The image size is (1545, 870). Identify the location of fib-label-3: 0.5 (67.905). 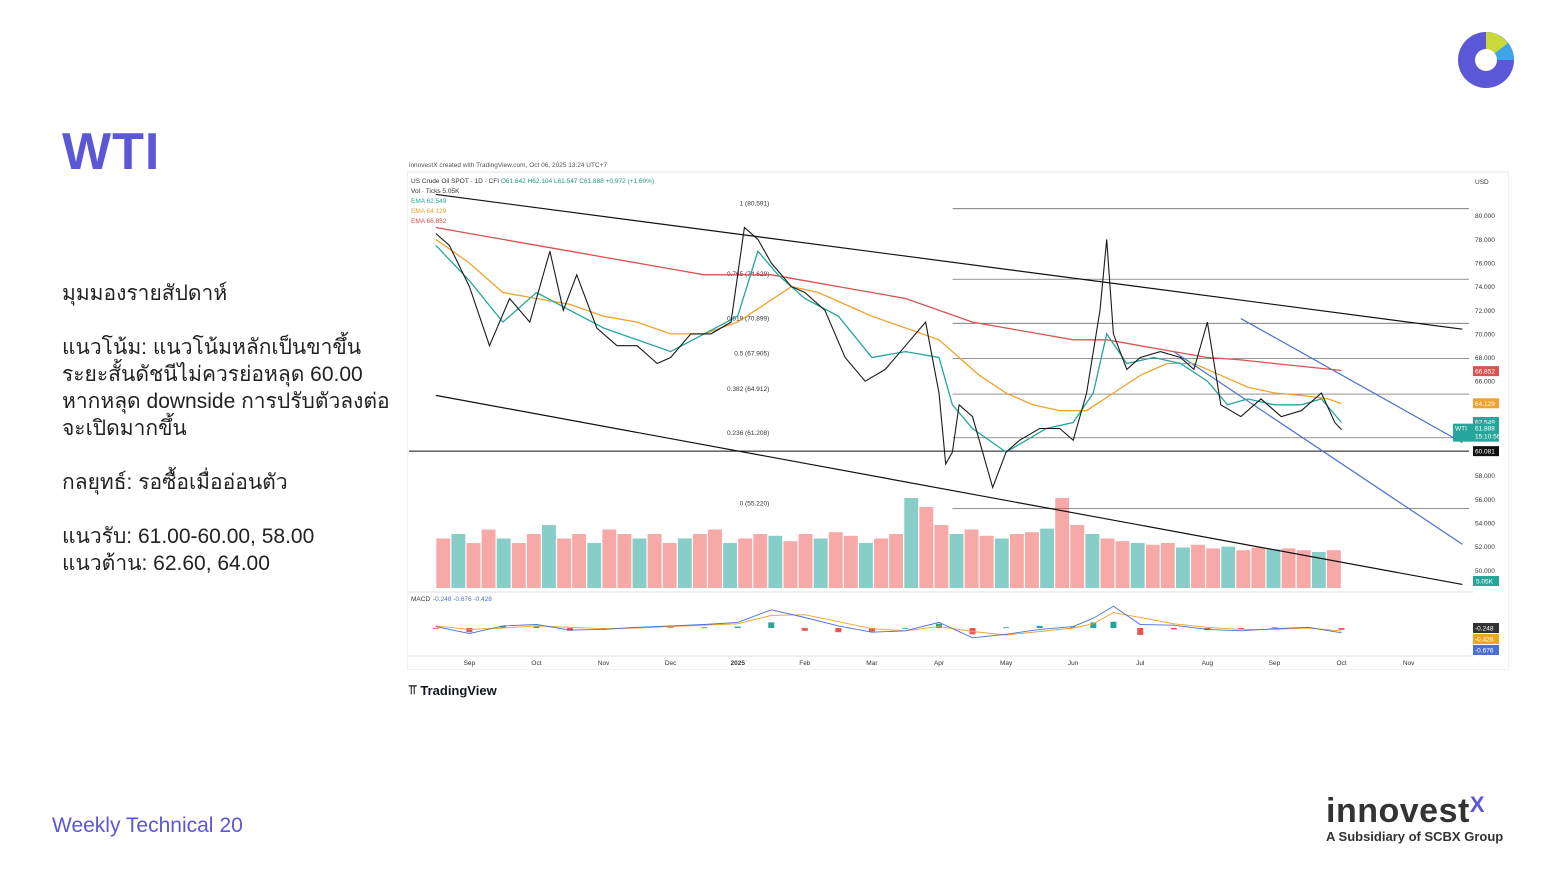
(751, 354).